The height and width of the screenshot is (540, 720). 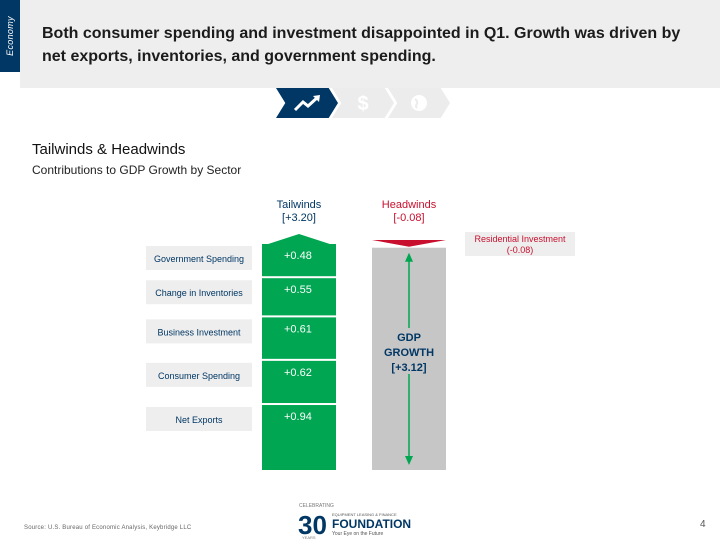 I want to click on nav-chart-up, so click(x=307, y=103).